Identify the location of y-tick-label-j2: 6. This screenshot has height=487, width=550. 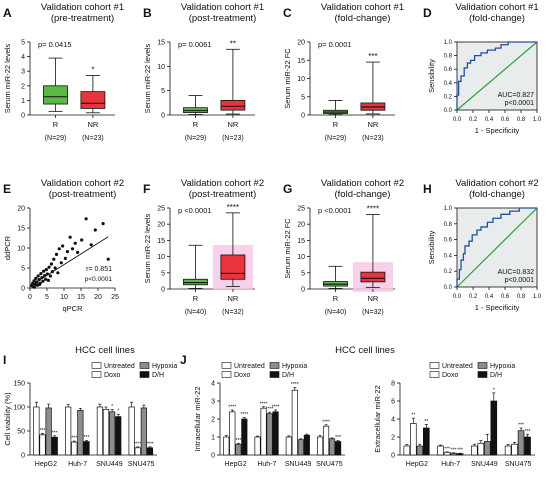
(393, 402).